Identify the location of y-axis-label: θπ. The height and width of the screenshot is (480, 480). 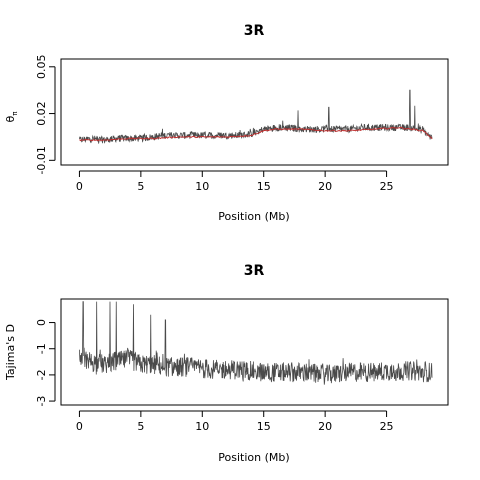
(11, 117).